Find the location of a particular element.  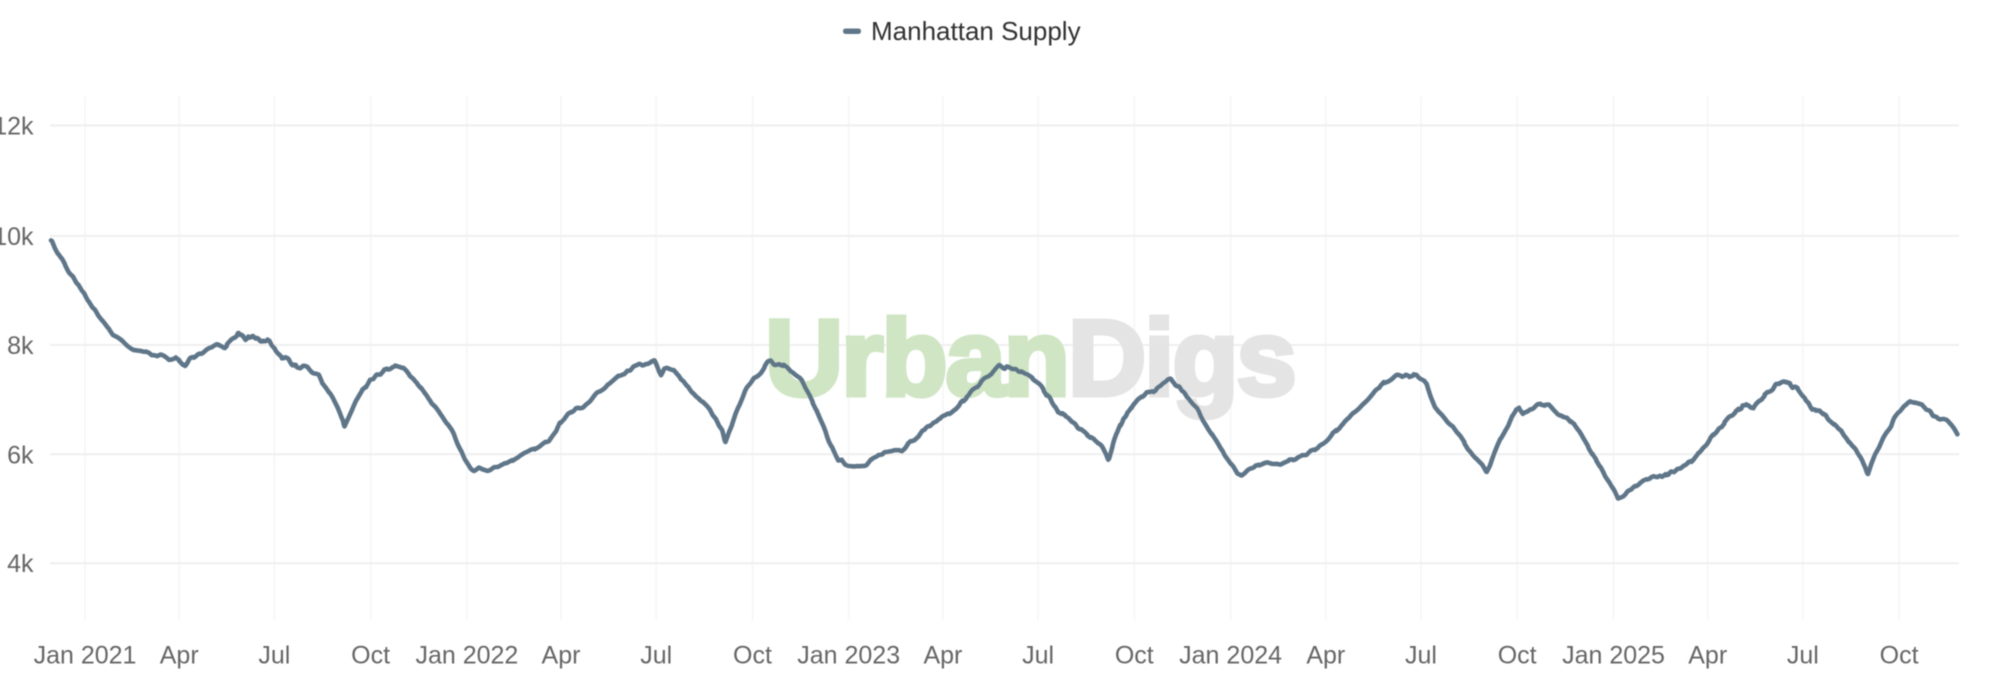

svg-text: Jan 2025 is located at coordinates (1613, 656).